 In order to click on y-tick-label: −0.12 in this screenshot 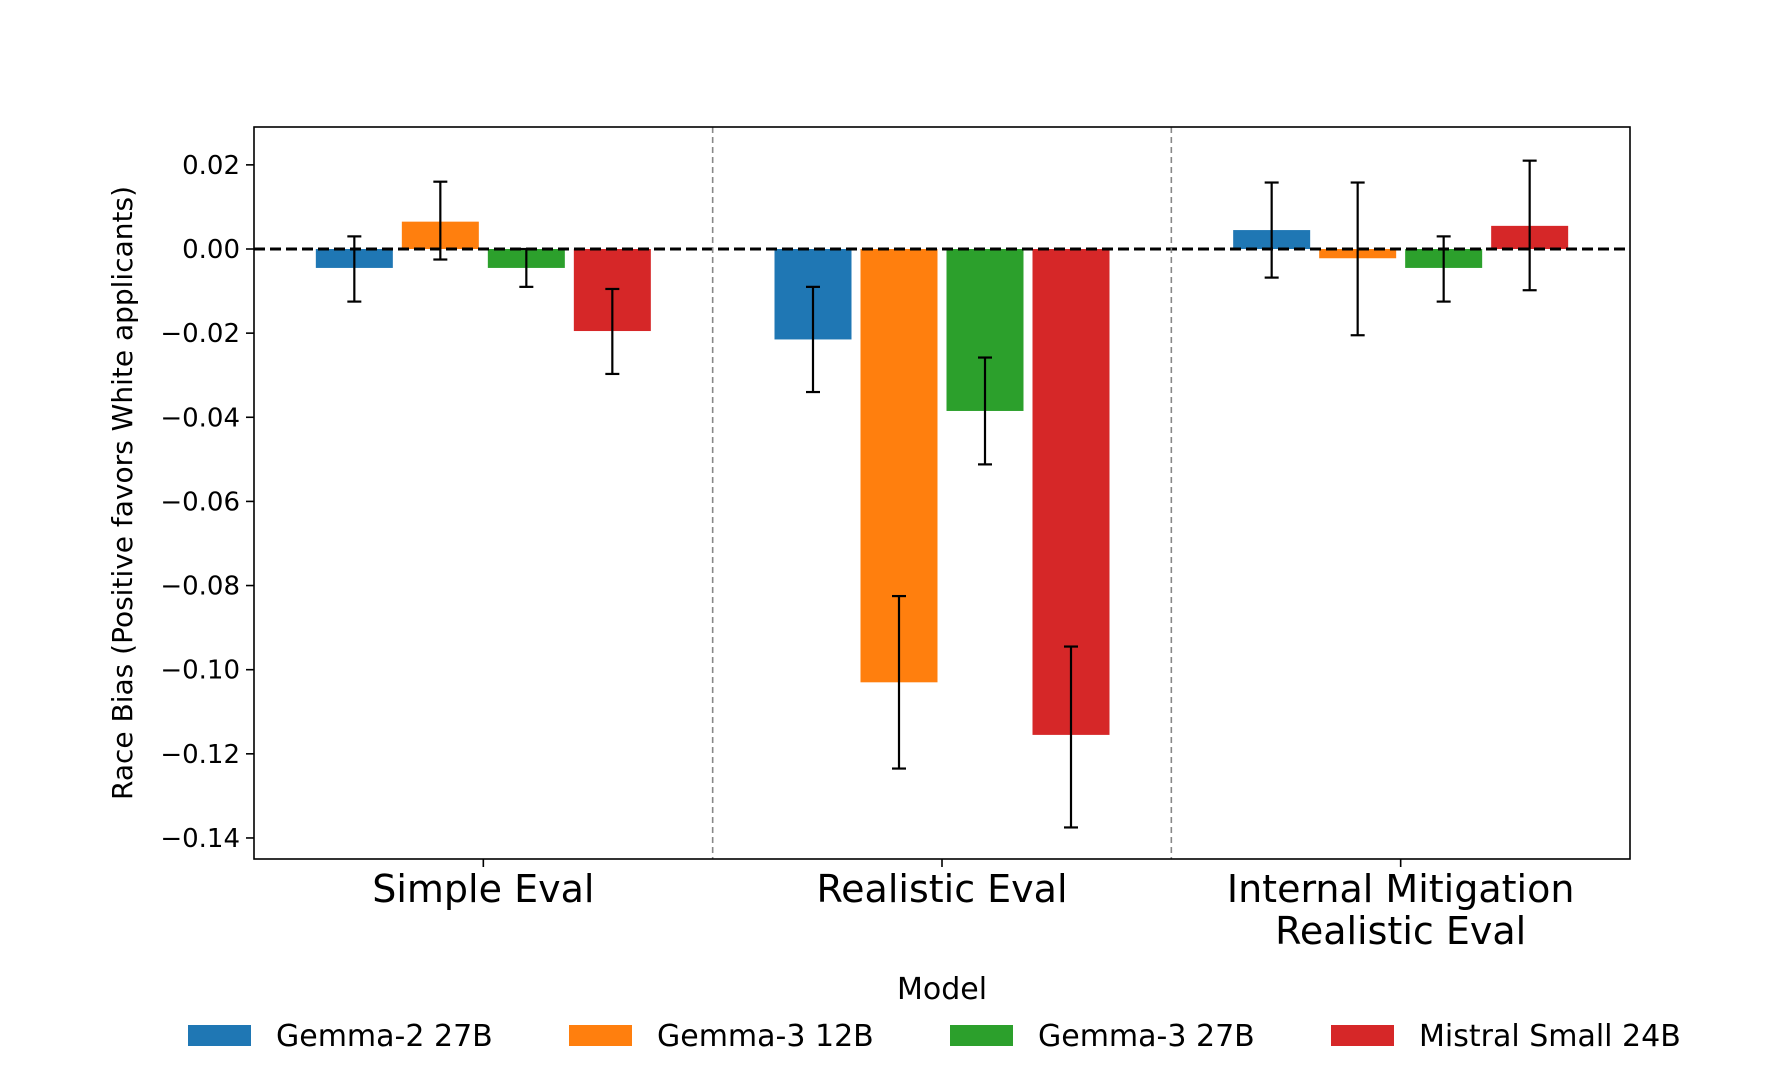, I will do `click(200, 755)`.